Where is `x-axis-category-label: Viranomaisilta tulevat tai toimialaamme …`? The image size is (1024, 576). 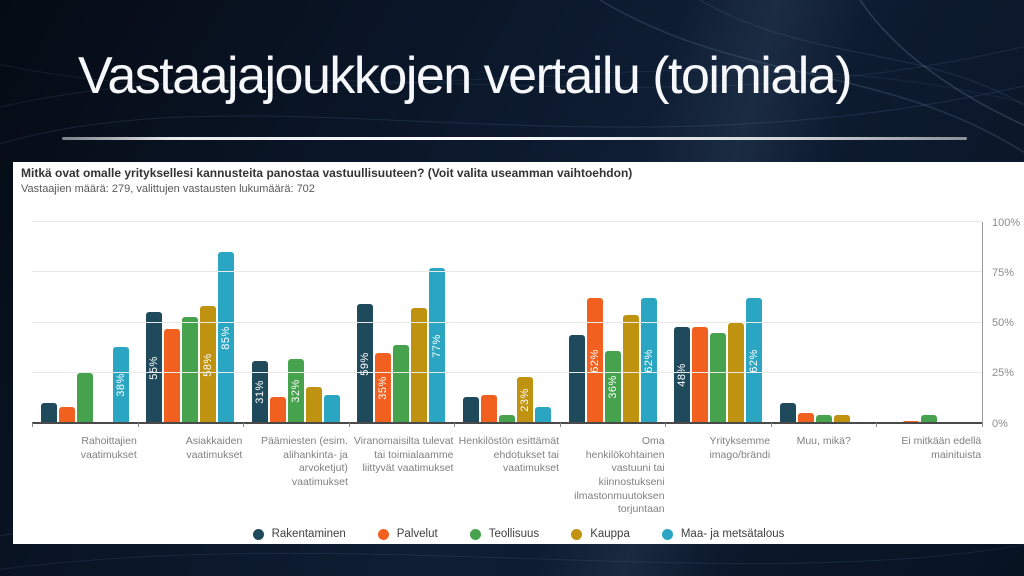 x-axis-category-label: Viranomaisilta tulevat tai toimialaamme … is located at coordinates (403, 455).